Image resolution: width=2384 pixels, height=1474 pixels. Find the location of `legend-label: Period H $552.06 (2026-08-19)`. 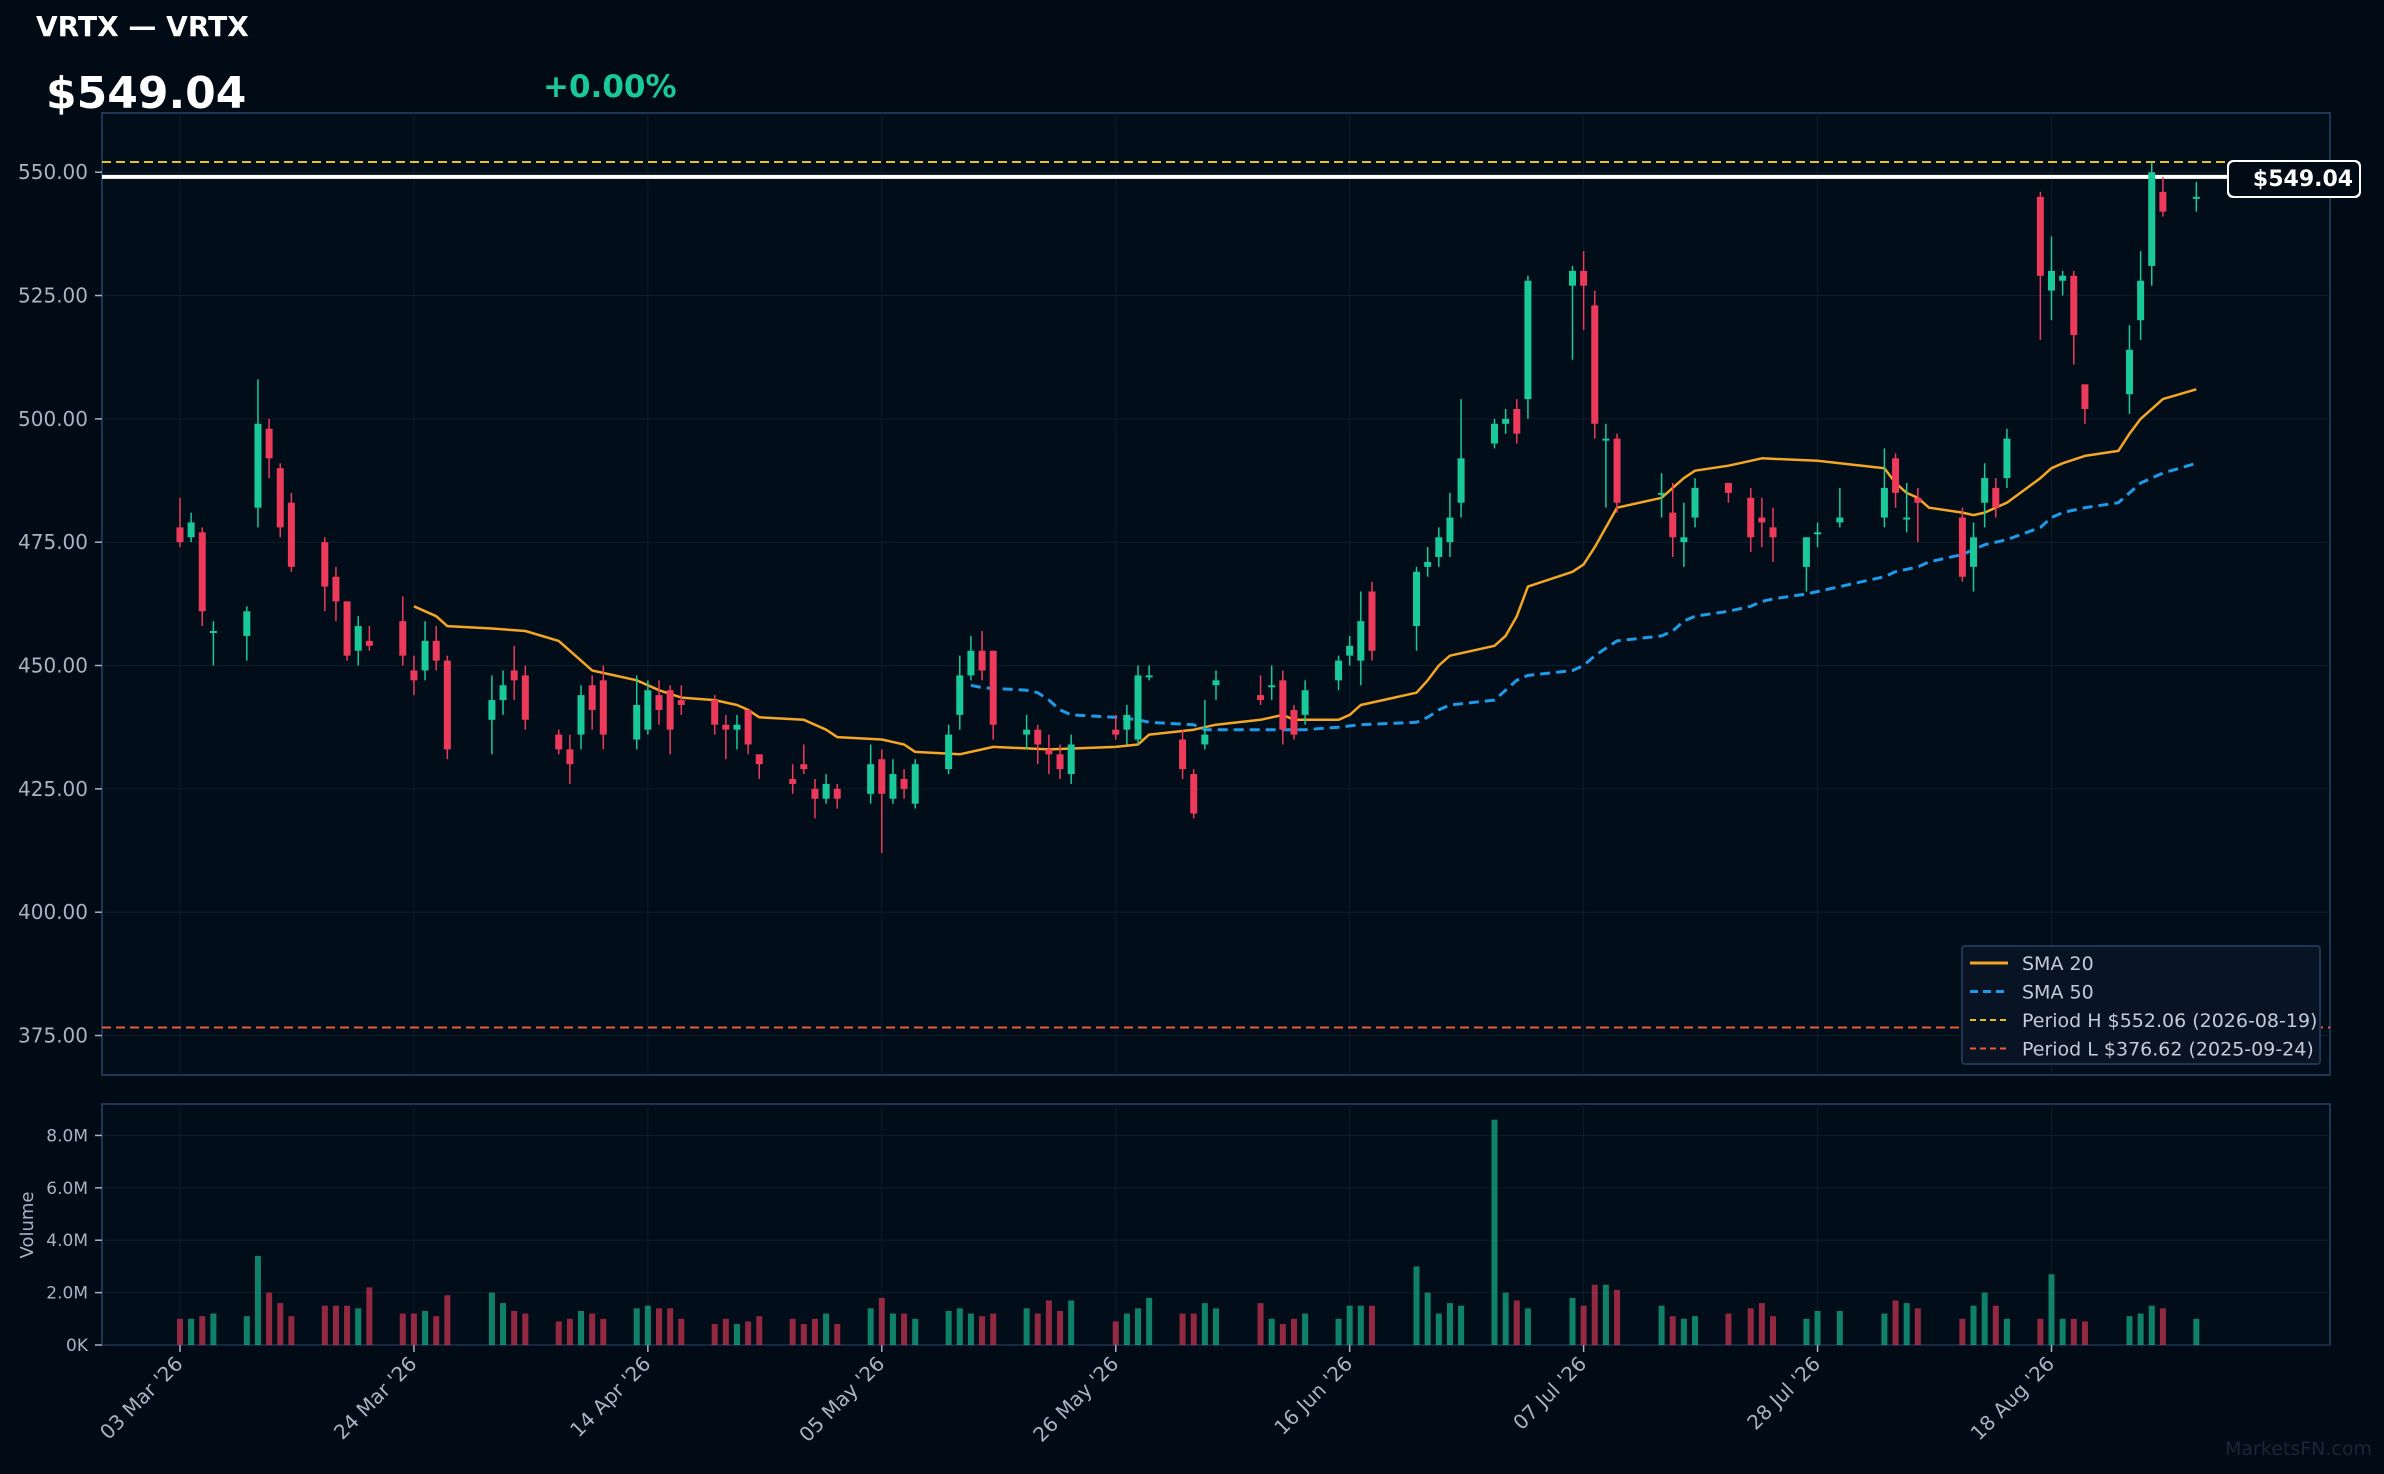

legend-label: Period H $552.06 (2026-08-19) is located at coordinates (2169, 1021).